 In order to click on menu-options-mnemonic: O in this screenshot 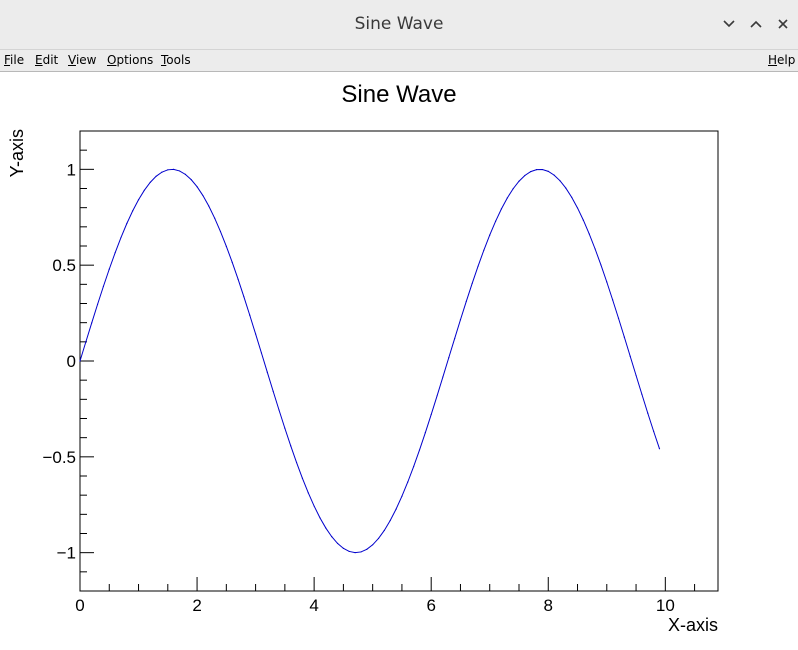, I will do `click(112, 60)`.